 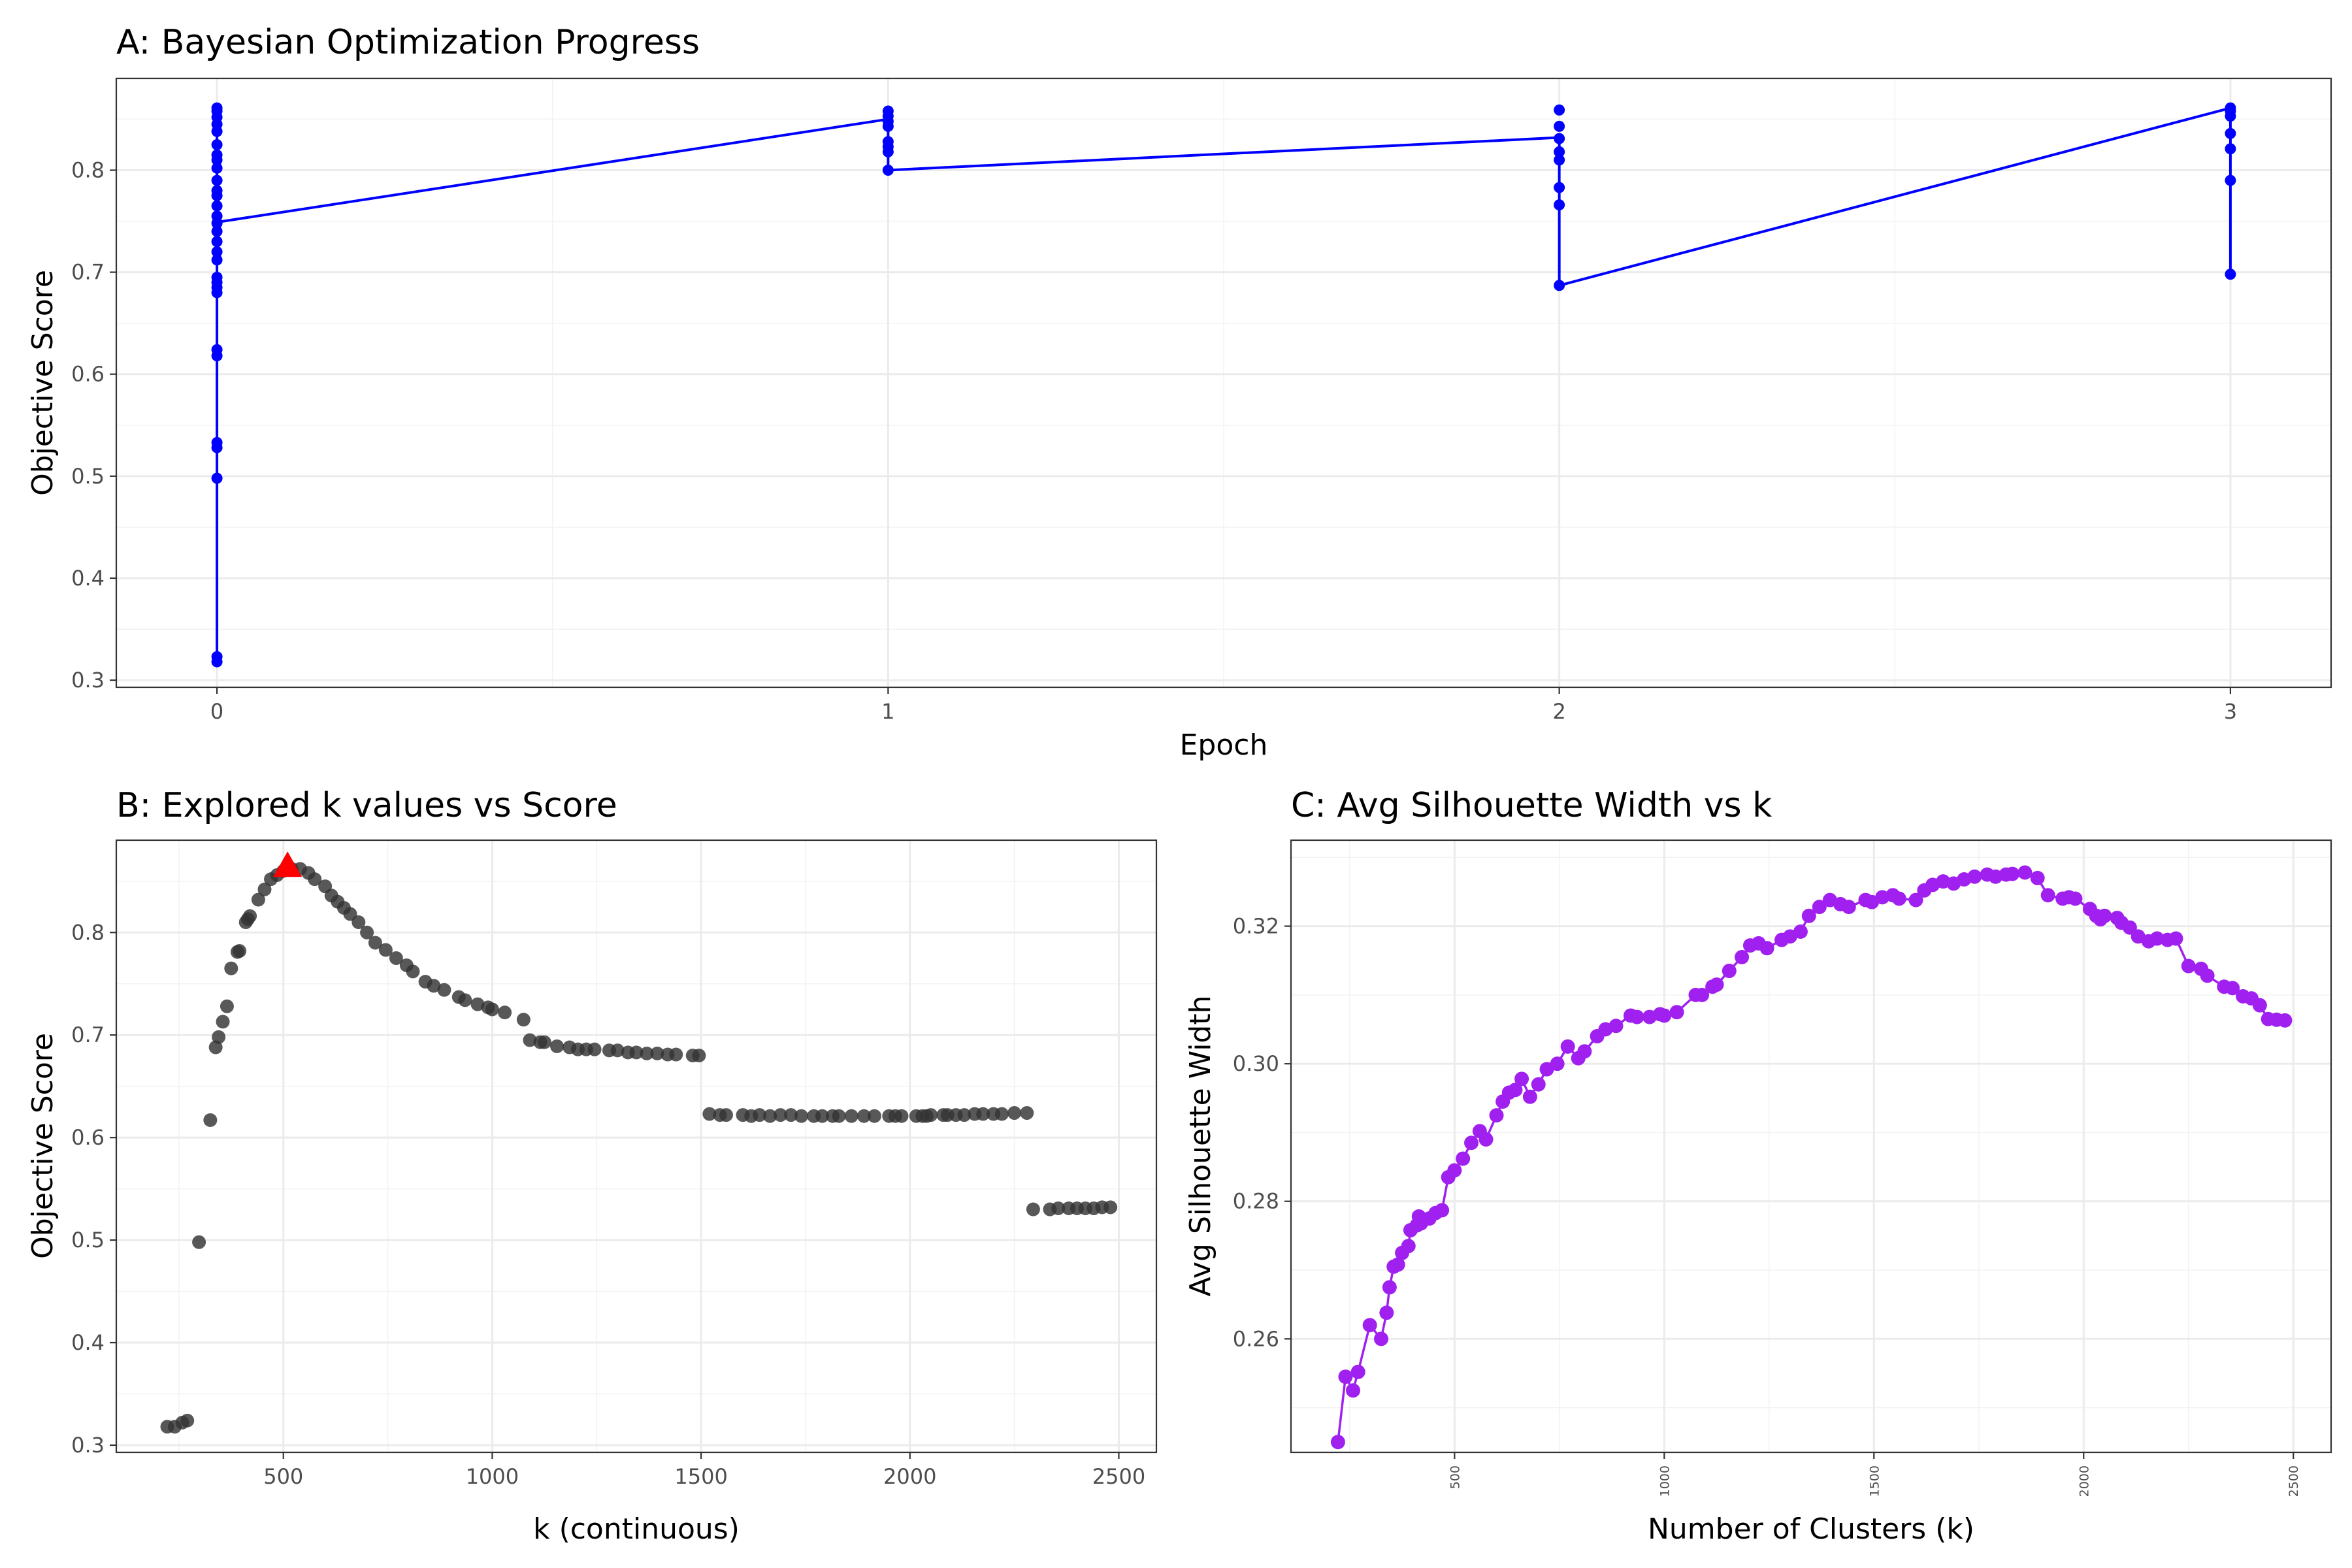 I want to click on panel-c-ytick-label: 0.30, so click(x=1256, y=1063).